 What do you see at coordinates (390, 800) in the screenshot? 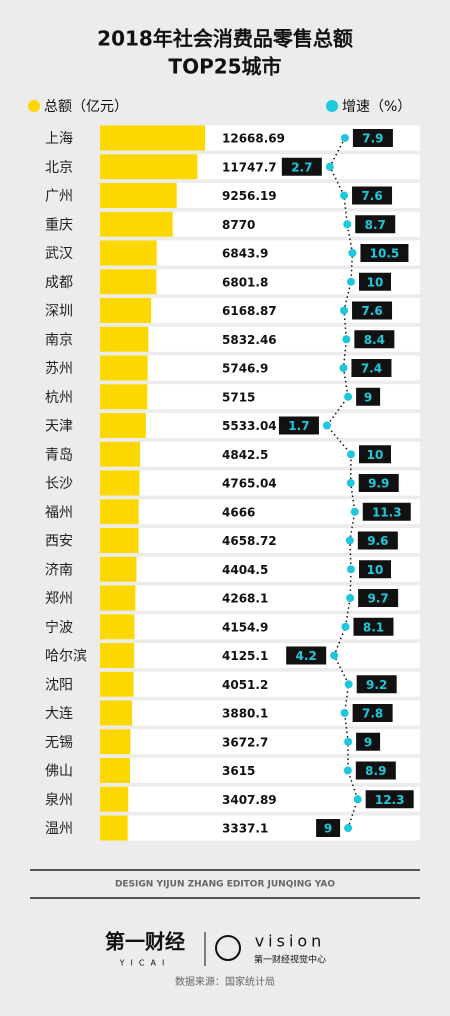
I see `growth-label: 12.3` at bounding box center [390, 800].